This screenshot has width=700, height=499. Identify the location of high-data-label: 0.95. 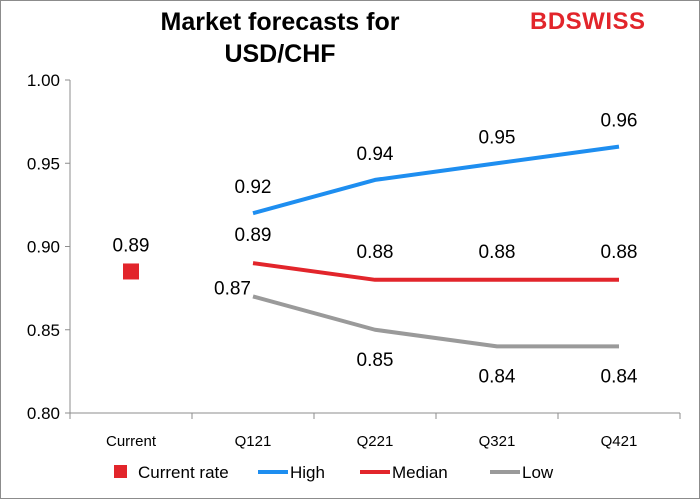
(497, 137).